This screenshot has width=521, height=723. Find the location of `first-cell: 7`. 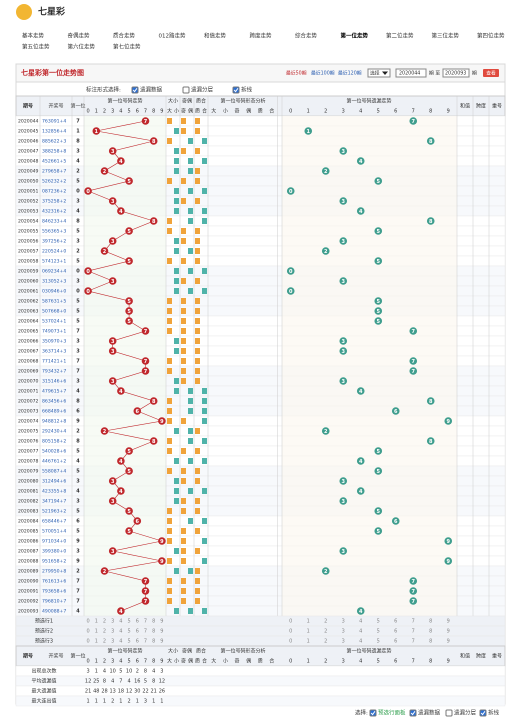

first-cell: 7 is located at coordinates (78, 372).